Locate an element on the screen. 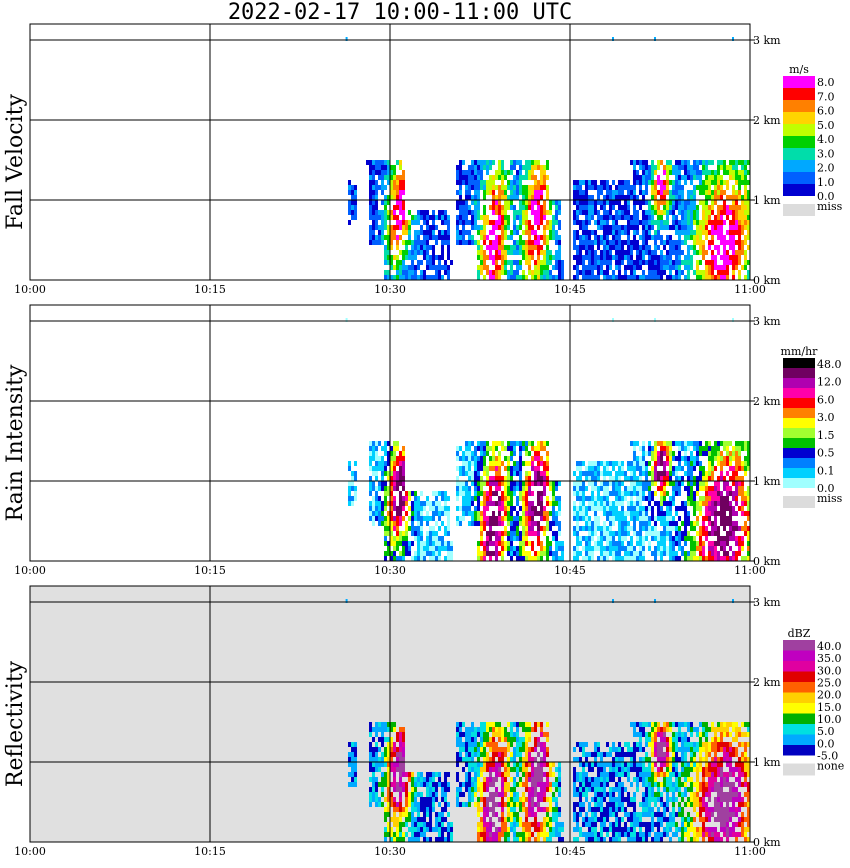  legend-label: 1.0 is located at coordinates (826, 182).